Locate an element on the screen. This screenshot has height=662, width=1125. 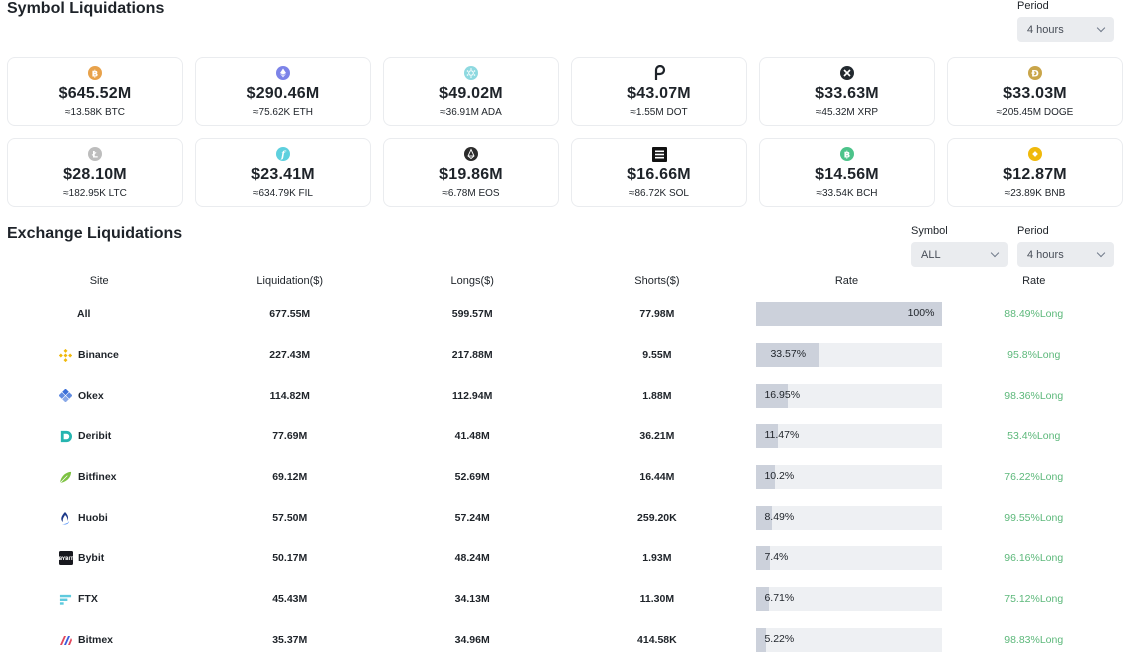
site-name: Deribit is located at coordinates (95, 436).